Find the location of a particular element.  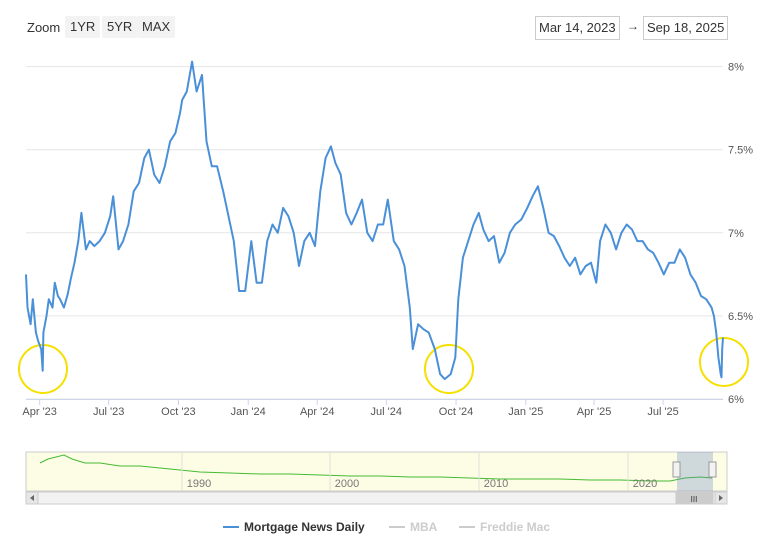

legend-item-mba: MBA is located at coordinates (413, 527).